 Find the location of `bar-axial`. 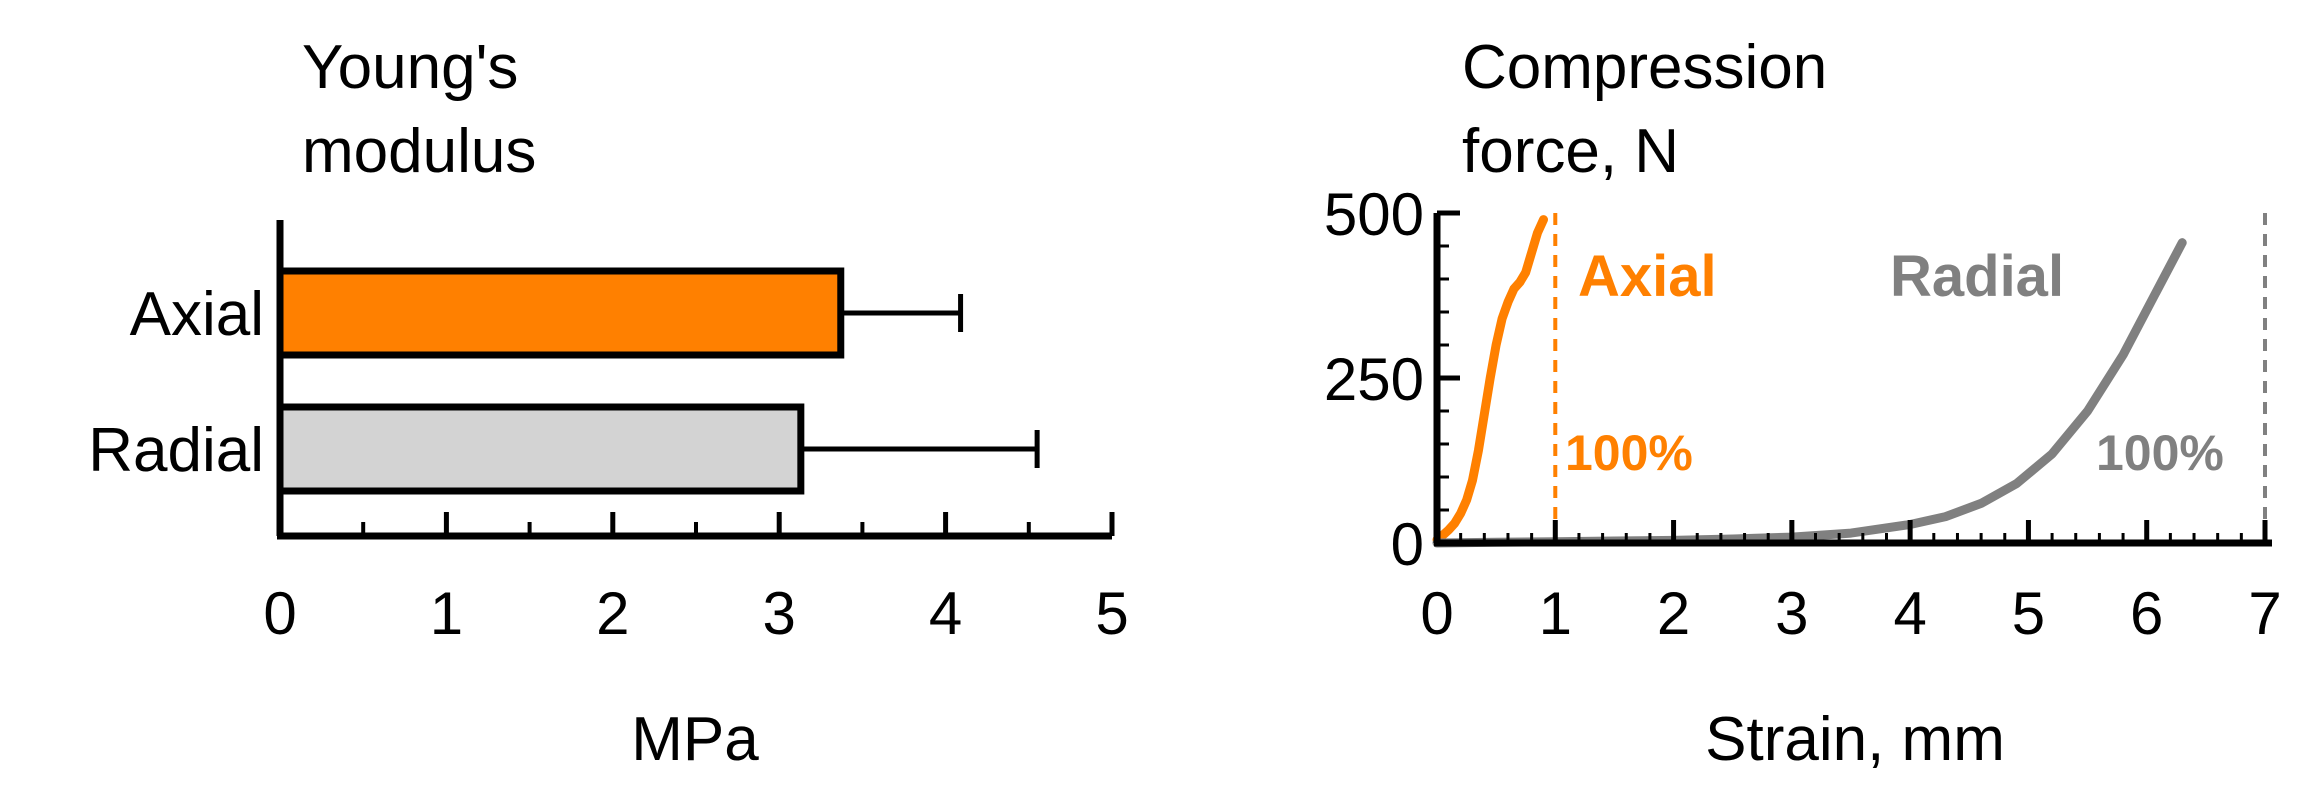

bar-axial is located at coordinates (560, 313).